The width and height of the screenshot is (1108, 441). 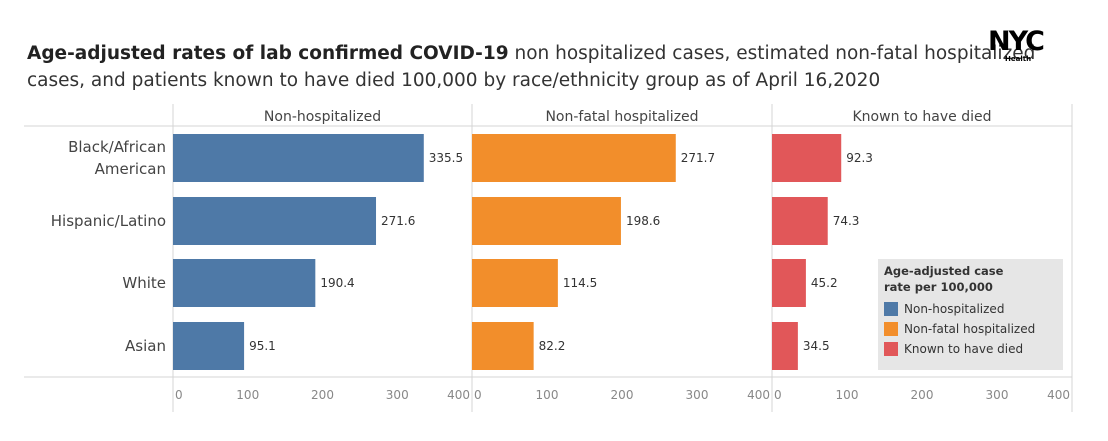 What do you see at coordinates (145, 346) in the screenshot?
I see `category-label: Asian` at bounding box center [145, 346].